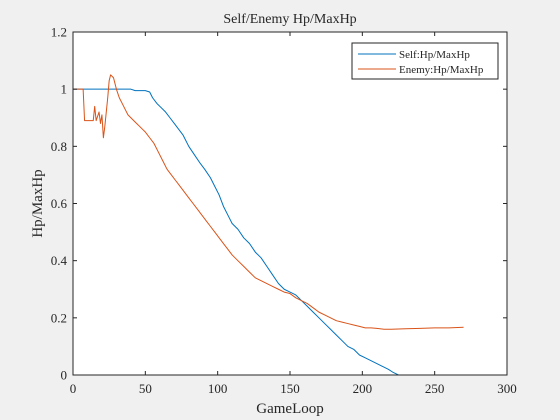 The width and height of the screenshot is (560, 420). What do you see at coordinates (64, 375) in the screenshot?
I see `y-tick-label: 0` at bounding box center [64, 375].